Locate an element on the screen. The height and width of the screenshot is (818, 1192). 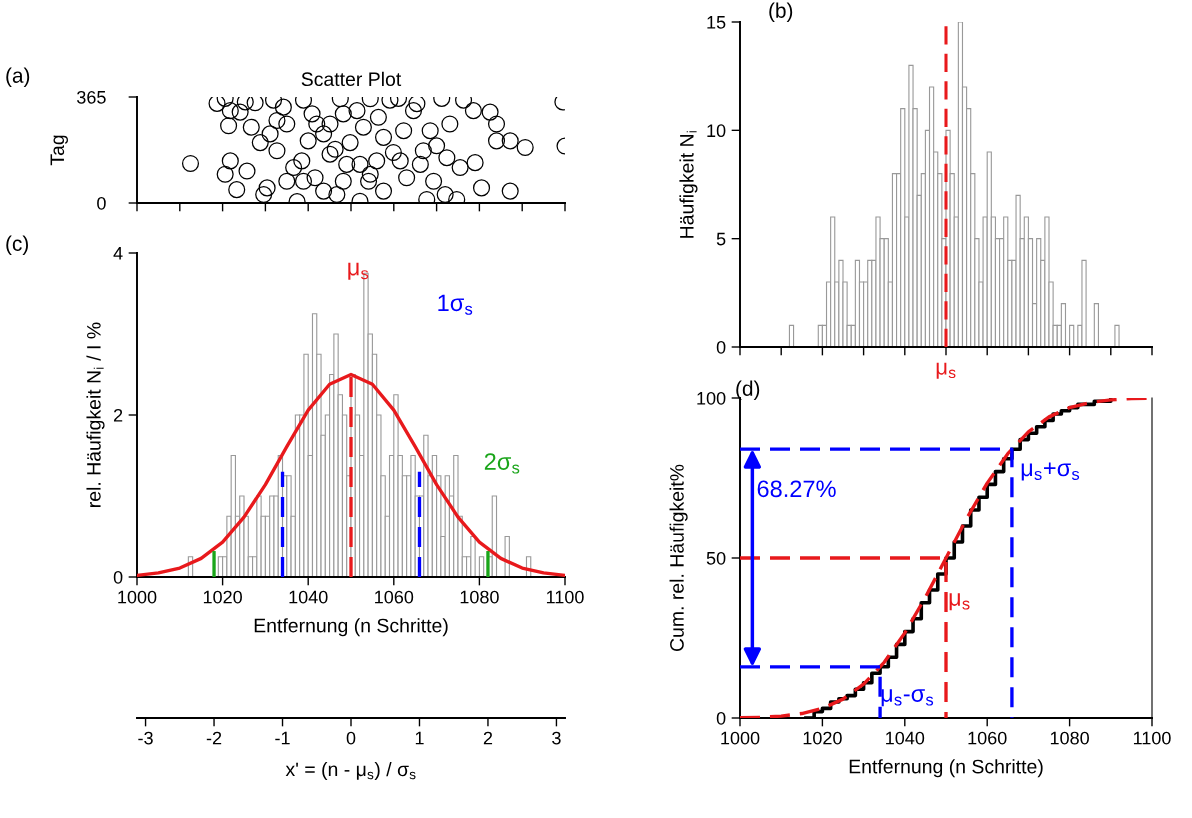
ref-line-label: μ$_{s}$ is located at coordinates (946, 370).